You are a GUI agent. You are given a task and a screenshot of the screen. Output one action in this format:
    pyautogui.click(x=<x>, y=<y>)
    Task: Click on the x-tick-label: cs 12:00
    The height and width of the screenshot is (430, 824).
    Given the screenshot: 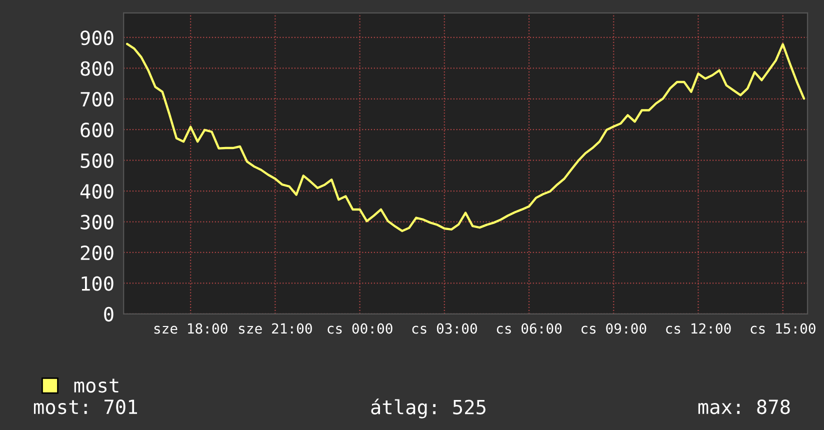 What is the action you would take?
    pyautogui.click(x=698, y=328)
    